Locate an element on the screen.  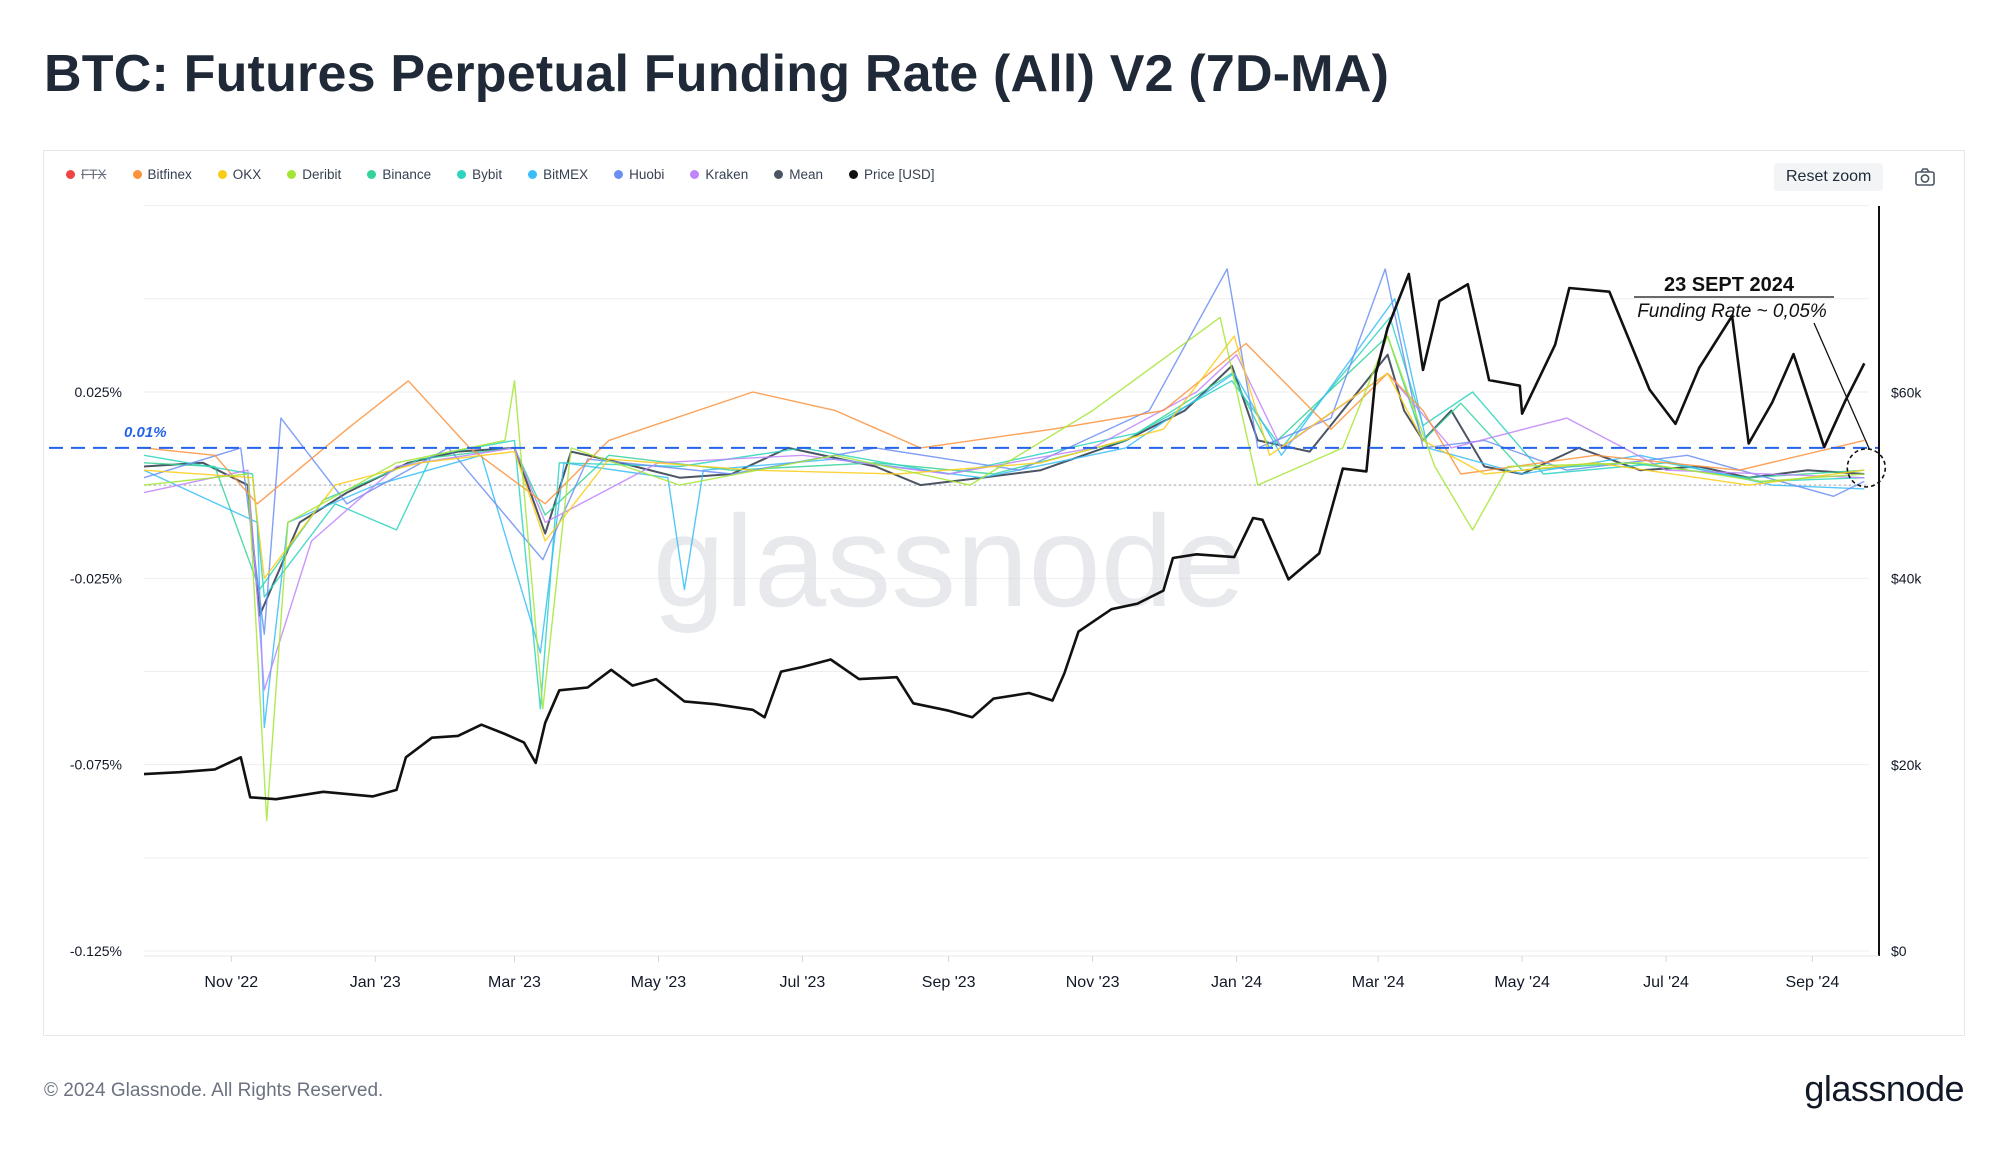
annotation-circle is located at coordinates (1866, 468).